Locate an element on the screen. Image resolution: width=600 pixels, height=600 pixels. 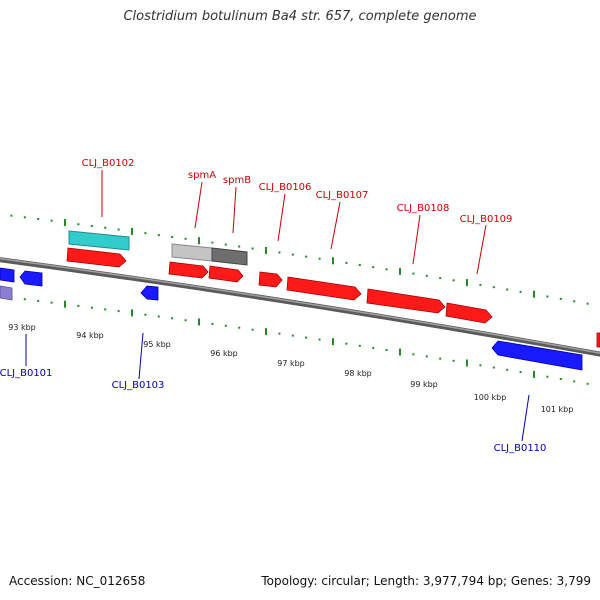
feature-dark is located at coordinates (229, 256).